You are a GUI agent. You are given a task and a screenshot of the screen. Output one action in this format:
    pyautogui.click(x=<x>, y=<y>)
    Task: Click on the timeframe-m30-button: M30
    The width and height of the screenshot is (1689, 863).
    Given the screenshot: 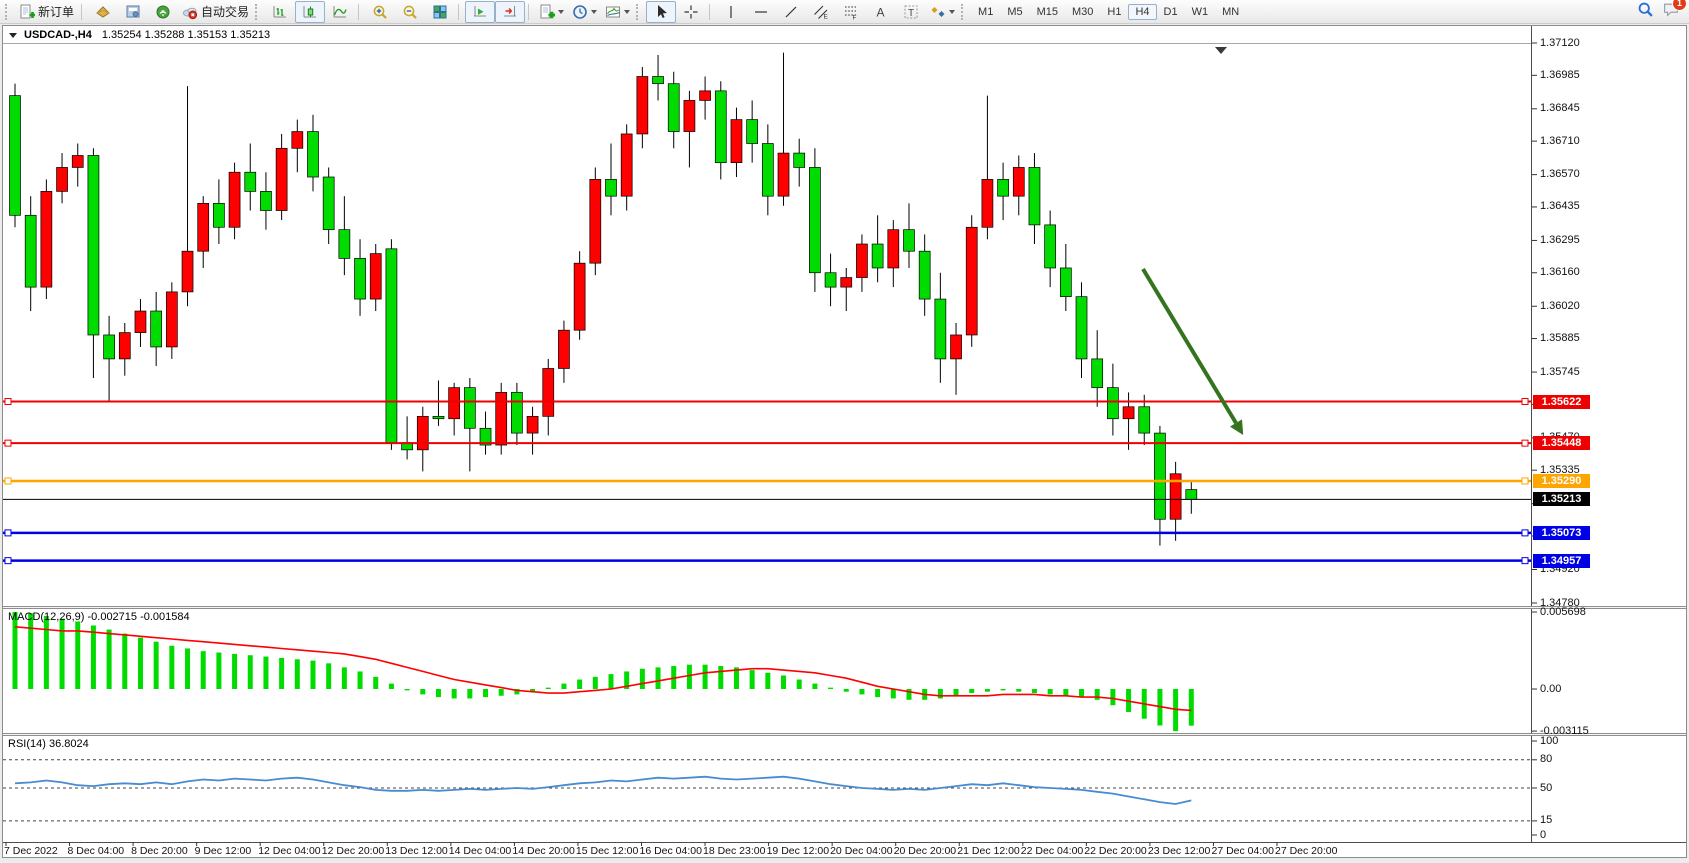 What is the action you would take?
    pyautogui.click(x=1083, y=11)
    